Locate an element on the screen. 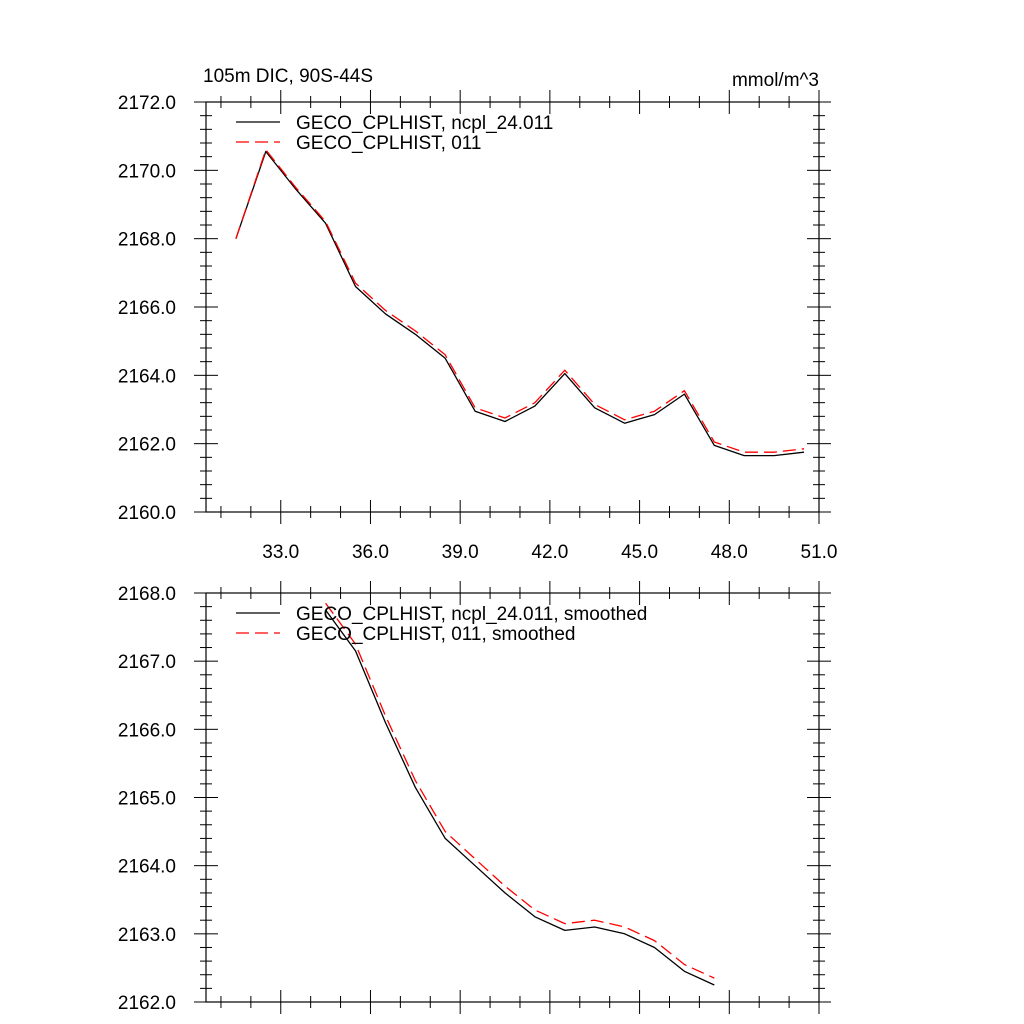 Image resolution: width=1024 pixels, height=1024 pixels. x-tick-label: 45.0 is located at coordinates (639, 552).